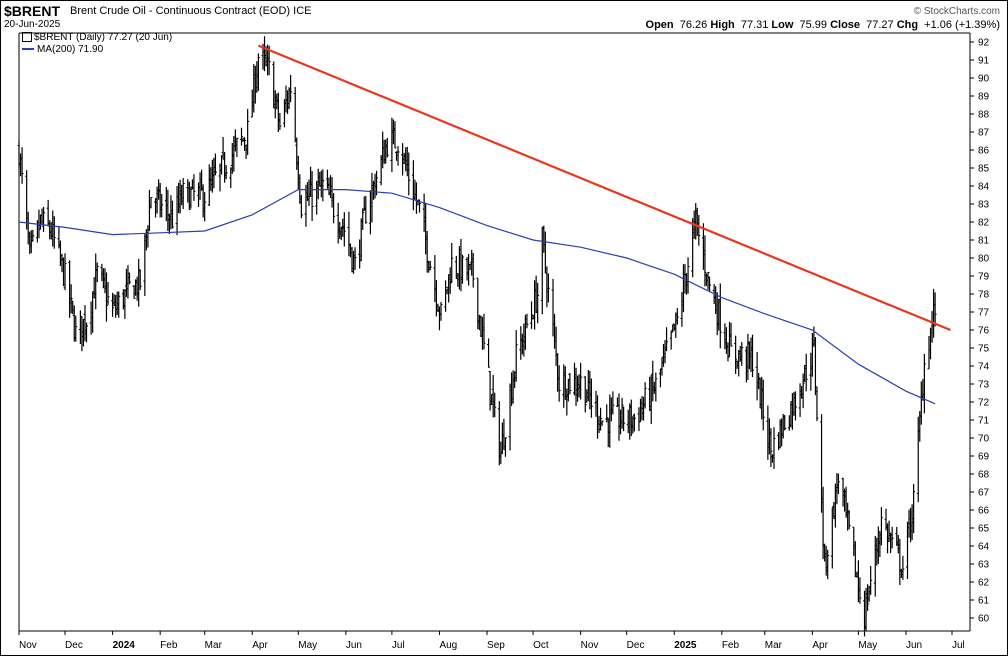 The width and height of the screenshot is (1008, 656). Describe the element at coordinates (984, 61) in the screenshot. I see `y-tick-label: 91` at that location.